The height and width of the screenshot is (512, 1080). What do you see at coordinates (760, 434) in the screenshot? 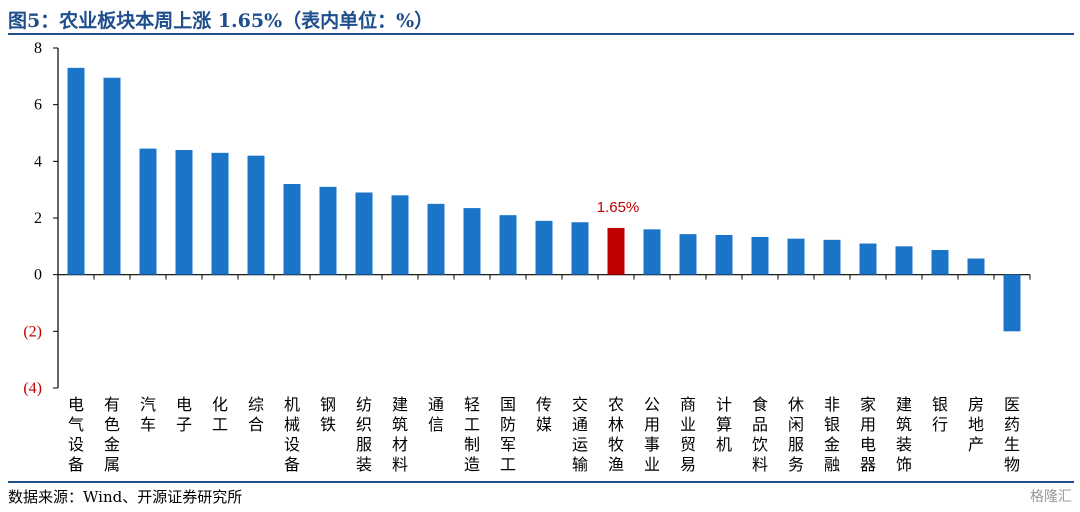
I see `category-label: 食品饮料` at bounding box center [760, 434].